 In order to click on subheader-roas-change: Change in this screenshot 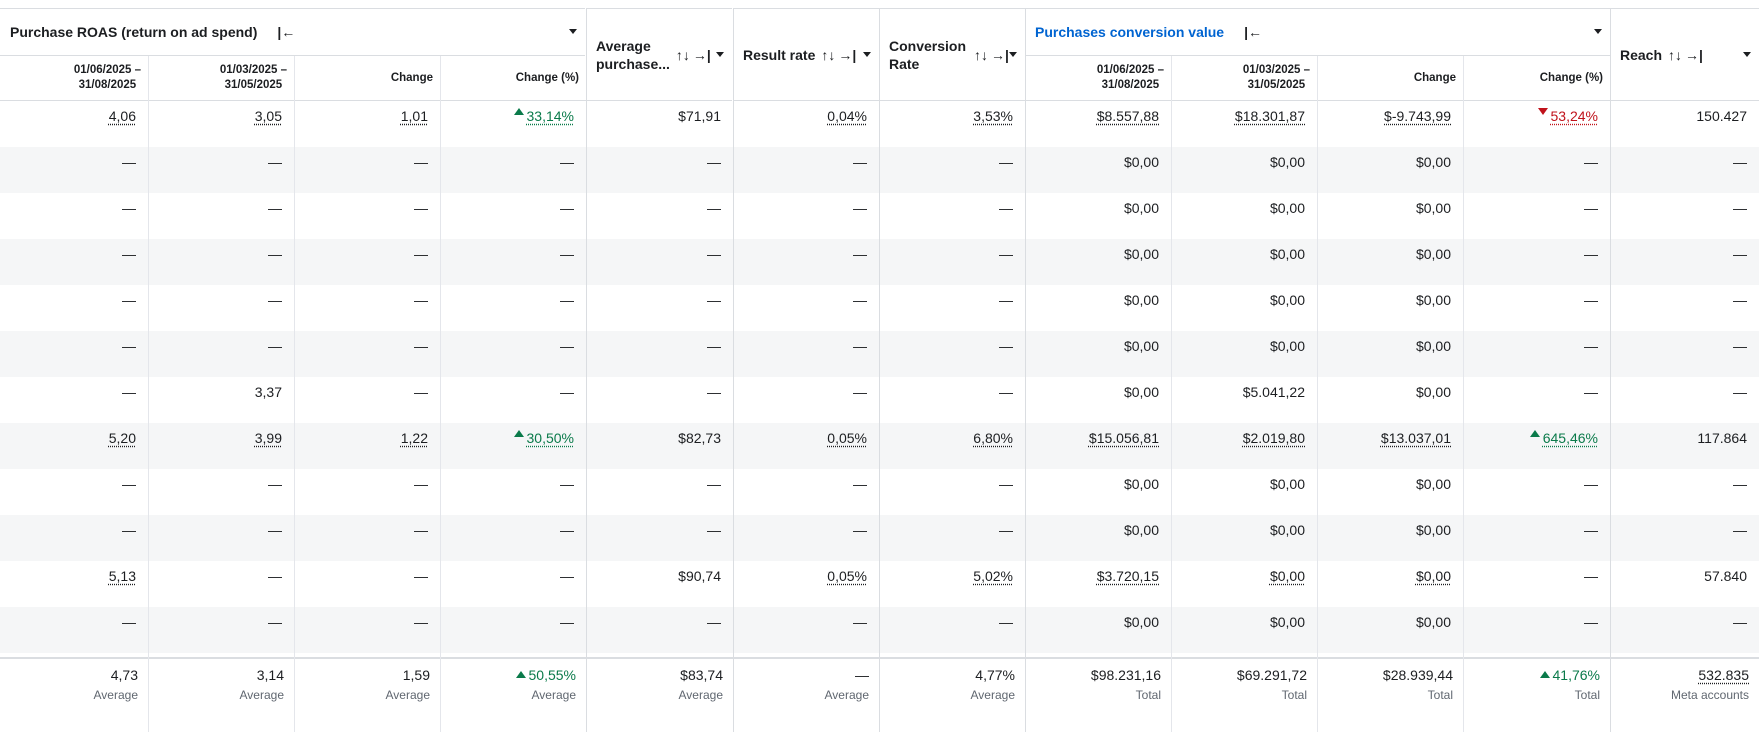, I will do `click(367, 78)`.